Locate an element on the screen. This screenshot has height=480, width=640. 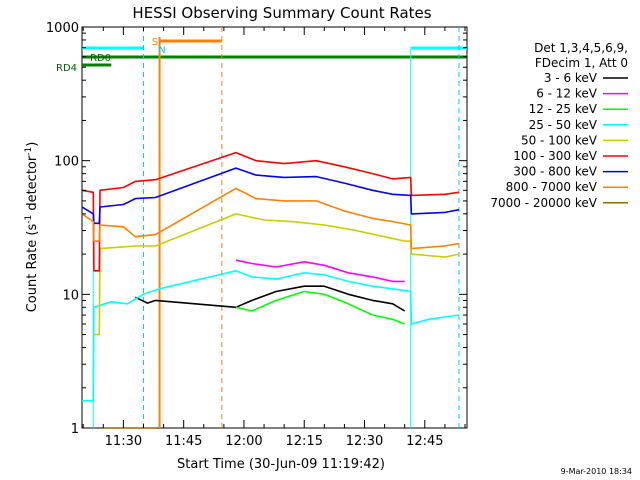
x-tick-label: 12:15 is located at coordinates (304, 441).